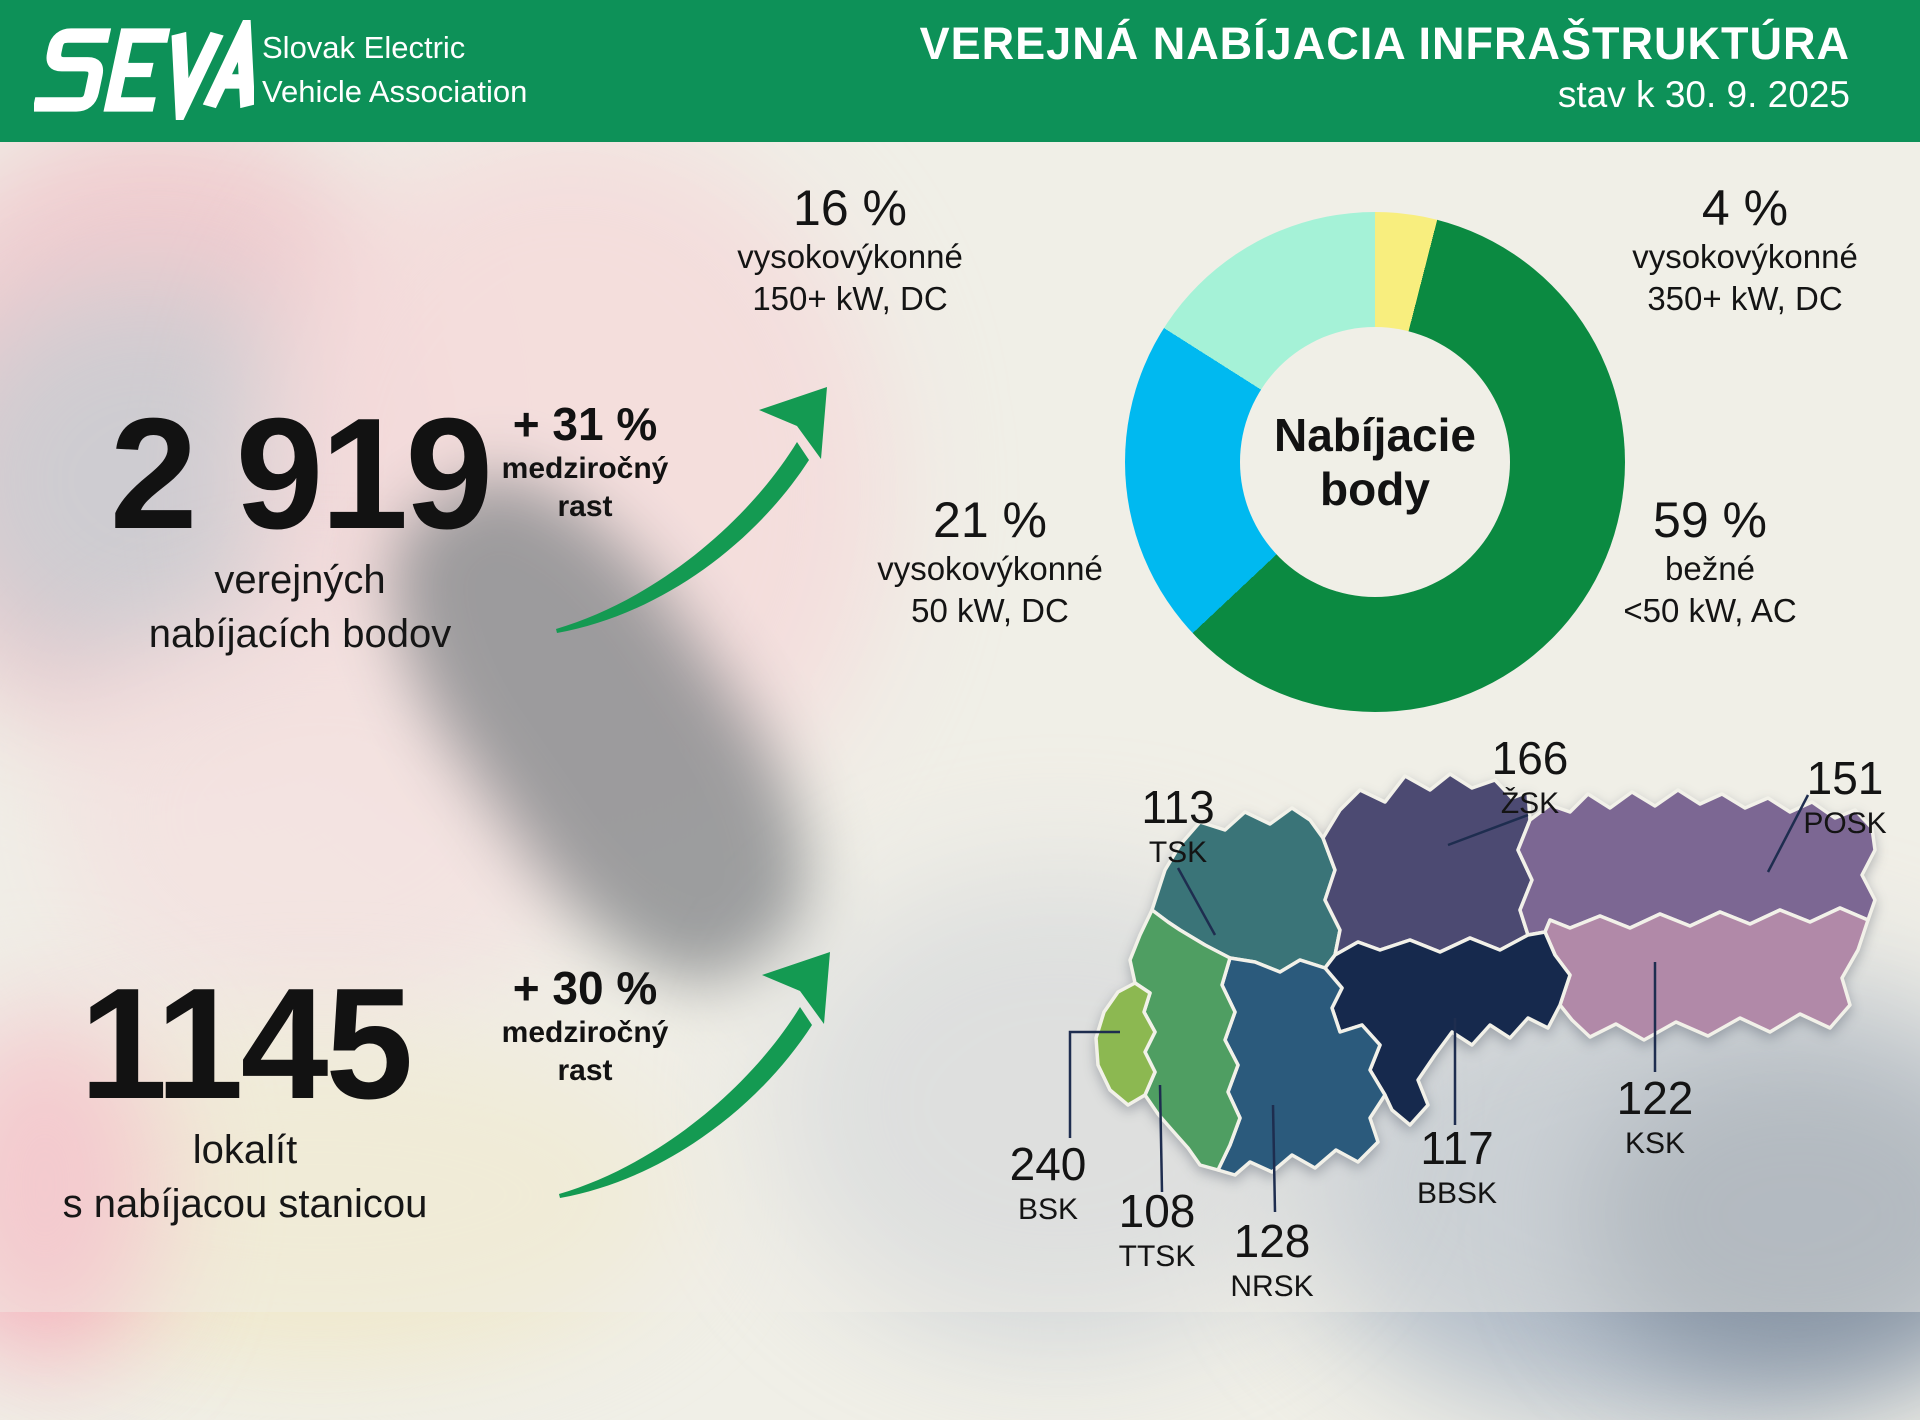 Image resolution: width=1920 pixels, height=1420 pixels. Describe the element at coordinates (394, 70) in the screenshot. I see `org-name: Slovak Electric Vehicle Association` at that location.